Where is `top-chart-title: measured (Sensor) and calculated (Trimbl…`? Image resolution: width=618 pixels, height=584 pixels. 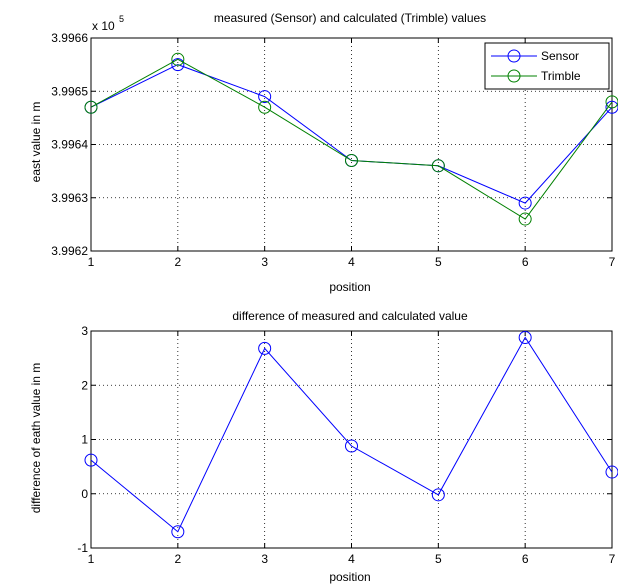
top-chart-title: measured (Sensor) and calculated (Trimbl… is located at coordinates (350, 18).